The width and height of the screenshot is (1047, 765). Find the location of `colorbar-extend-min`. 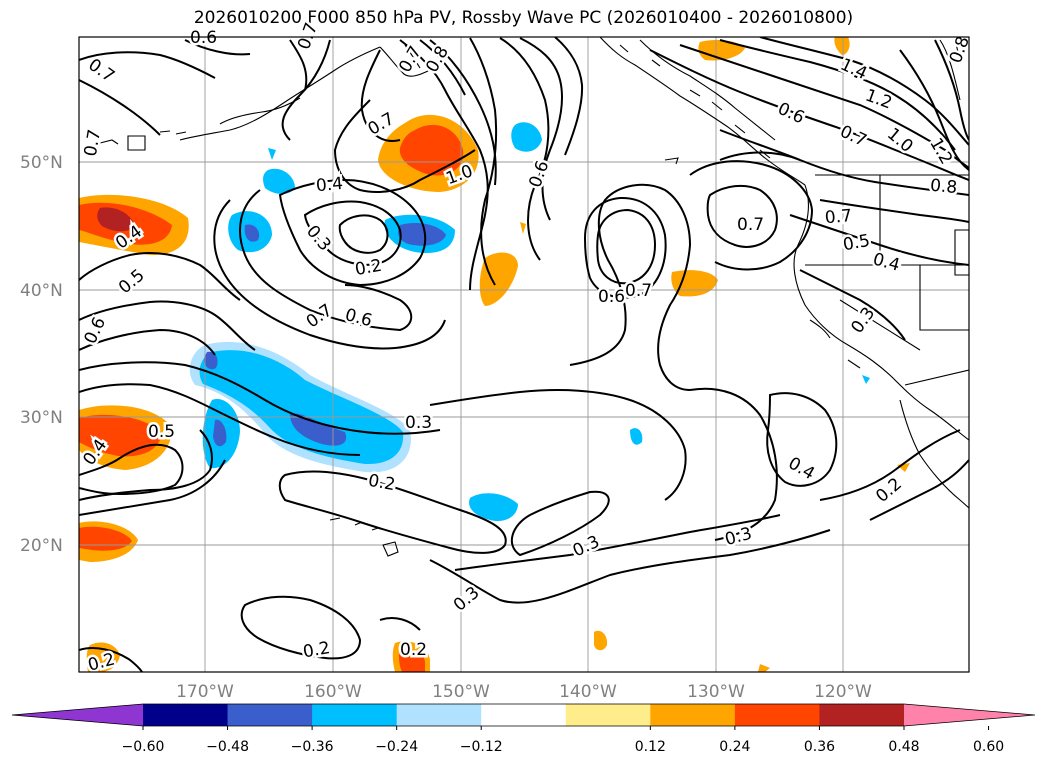

colorbar-extend-min is located at coordinates (77, 715).